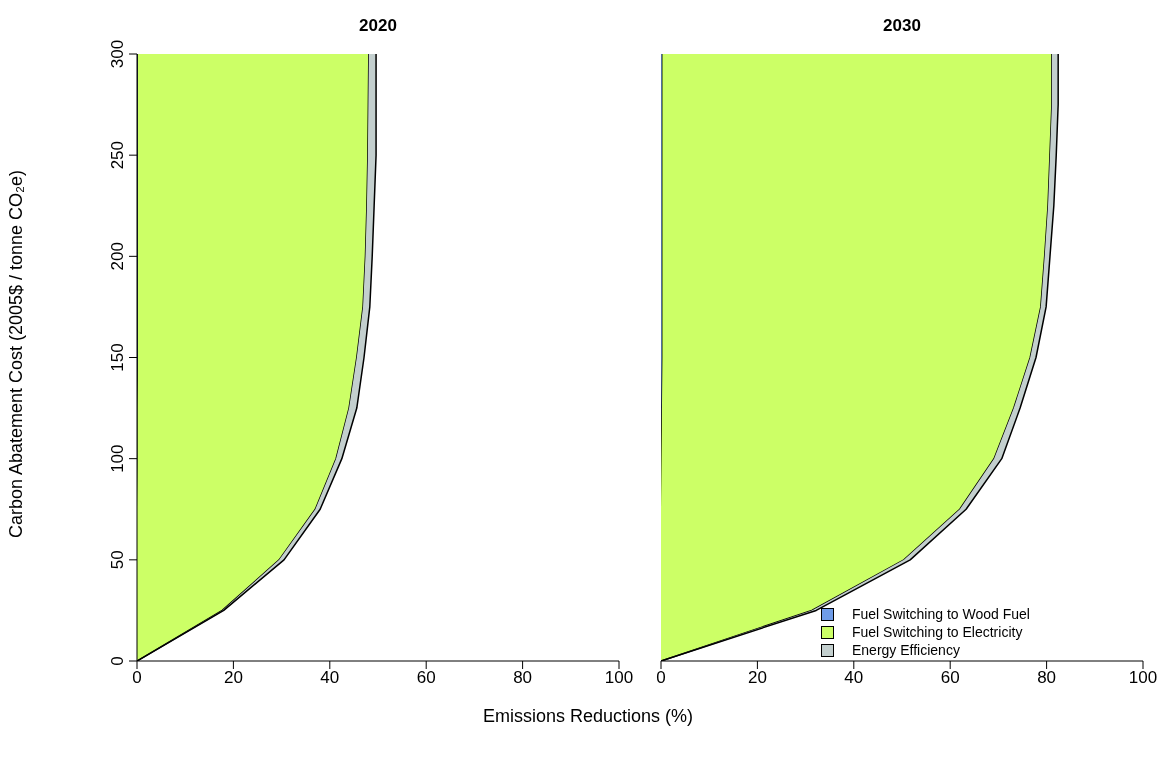  What do you see at coordinates (117, 256) in the screenshot?
I see `y-tick-label: 200` at bounding box center [117, 256].